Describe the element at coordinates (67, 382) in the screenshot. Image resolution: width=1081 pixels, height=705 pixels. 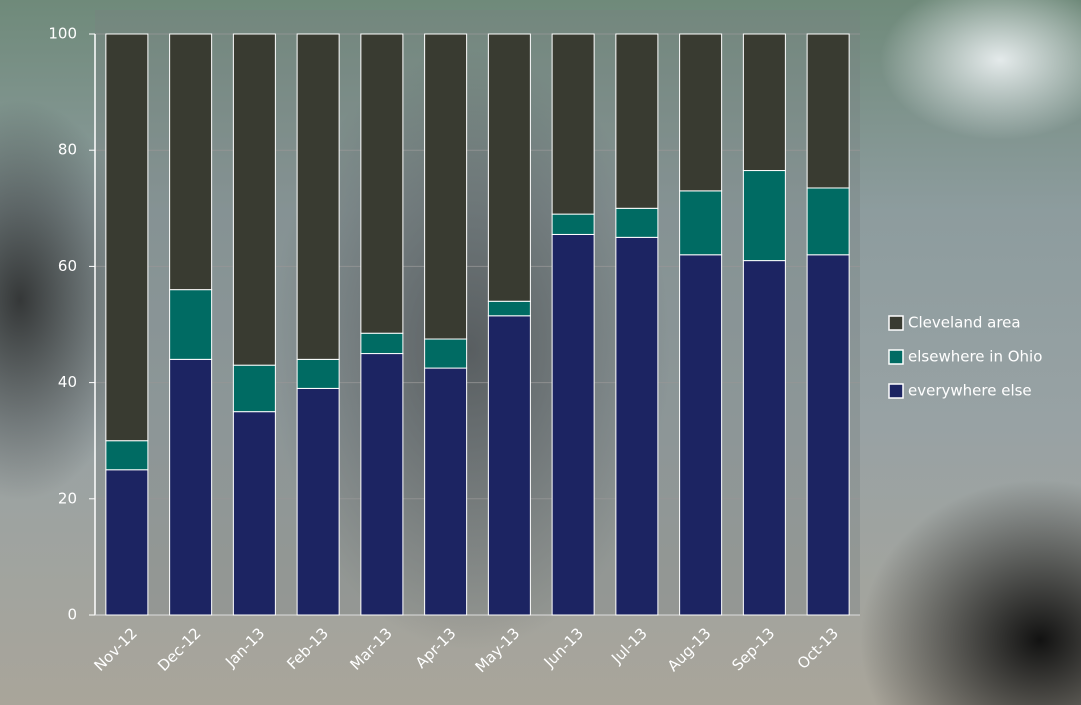
I see `y-tick-label: 40` at that location.